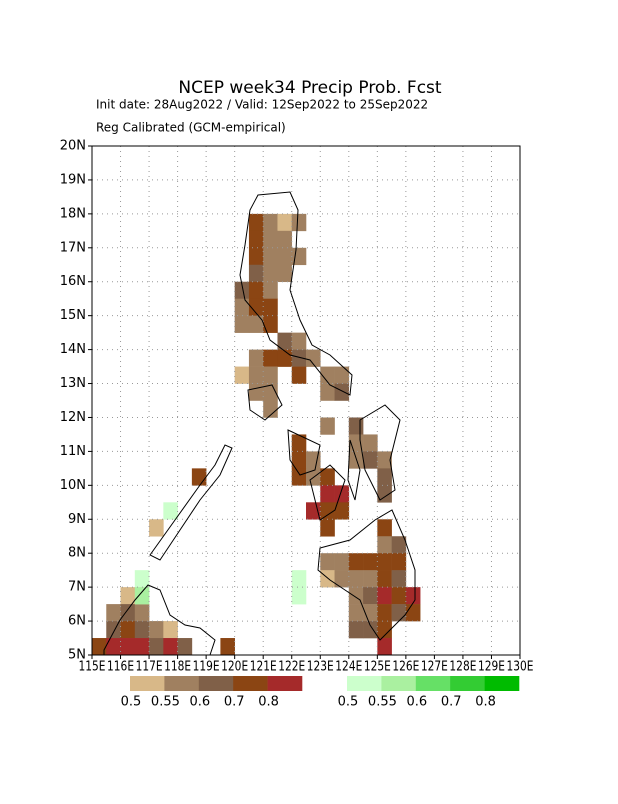 The image size is (618, 804). Describe the element at coordinates (73, 485) in the screenshot. I see `y-tick-label: 10N` at that location.